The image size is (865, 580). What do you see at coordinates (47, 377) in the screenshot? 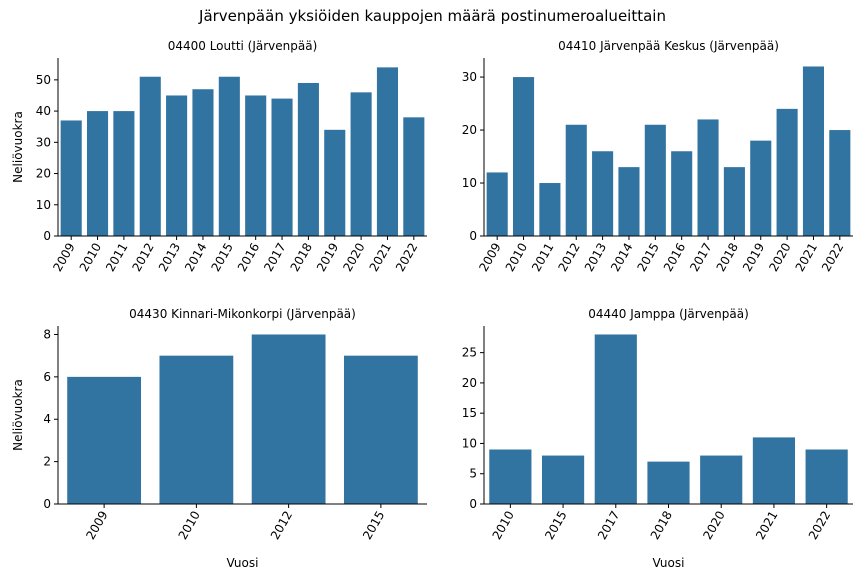
I see `y-tick-label: 6` at bounding box center [47, 377].